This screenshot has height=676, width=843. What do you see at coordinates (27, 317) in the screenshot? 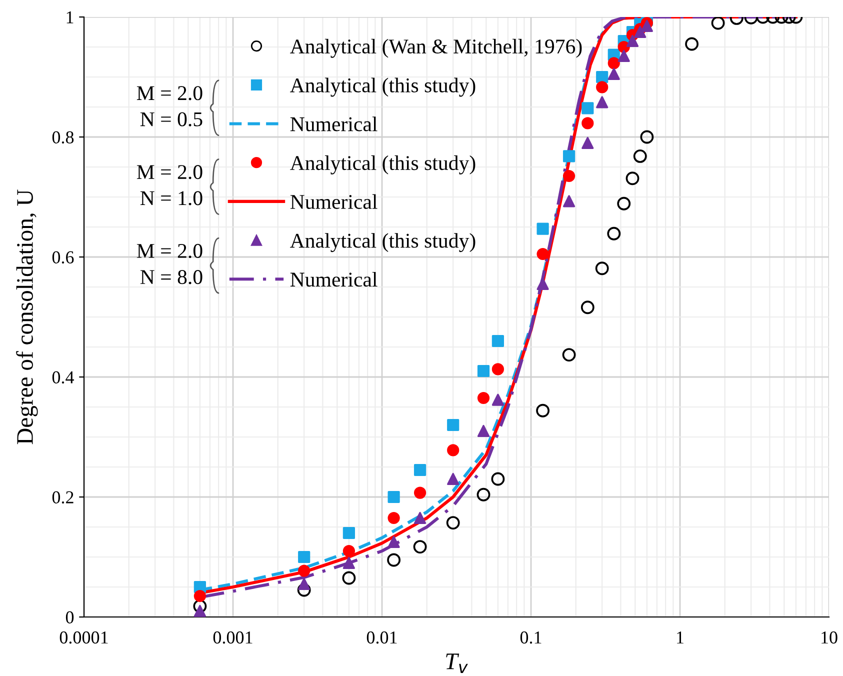
I see `y-axis-title: Degree of consolidation, U` at bounding box center [27, 317].